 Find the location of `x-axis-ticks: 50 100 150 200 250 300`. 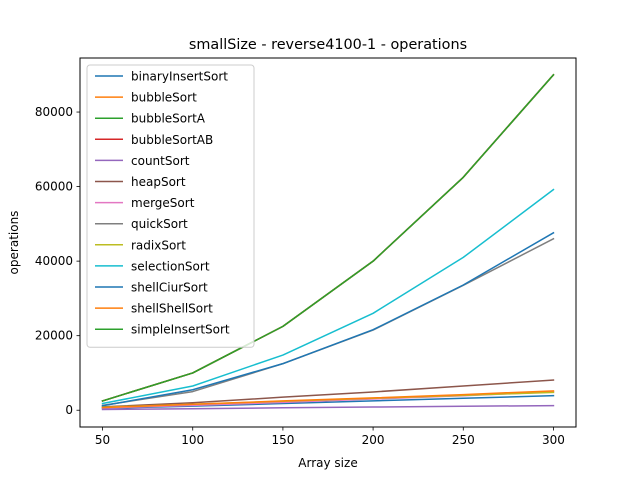

x-axis-ticks: 50 100 150 200 250 300 is located at coordinates (330, 437).